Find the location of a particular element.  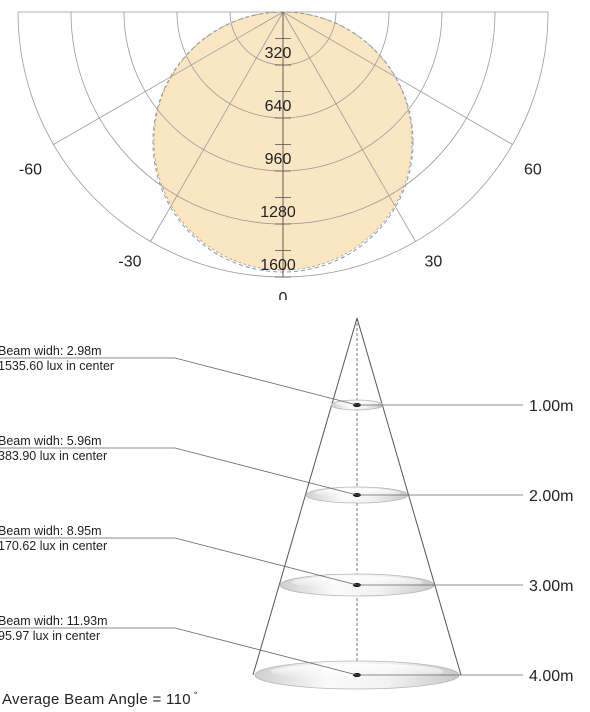

distance-label: 1.00m is located at coordinates (551, 406).